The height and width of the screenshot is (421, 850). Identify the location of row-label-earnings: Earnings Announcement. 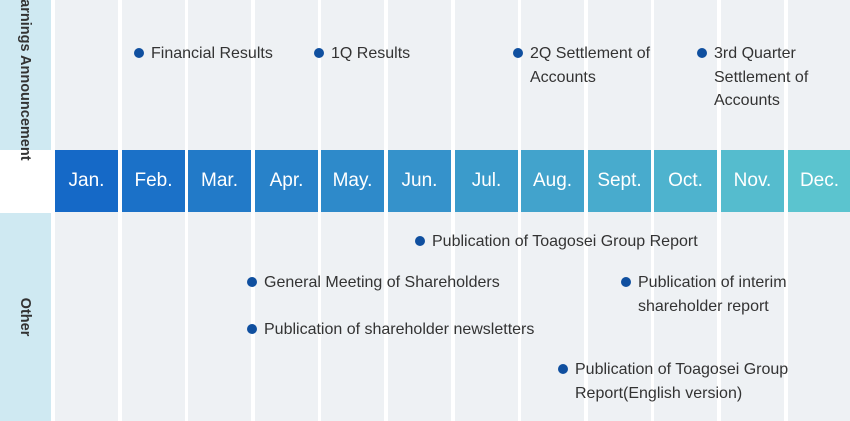
(25, 80).